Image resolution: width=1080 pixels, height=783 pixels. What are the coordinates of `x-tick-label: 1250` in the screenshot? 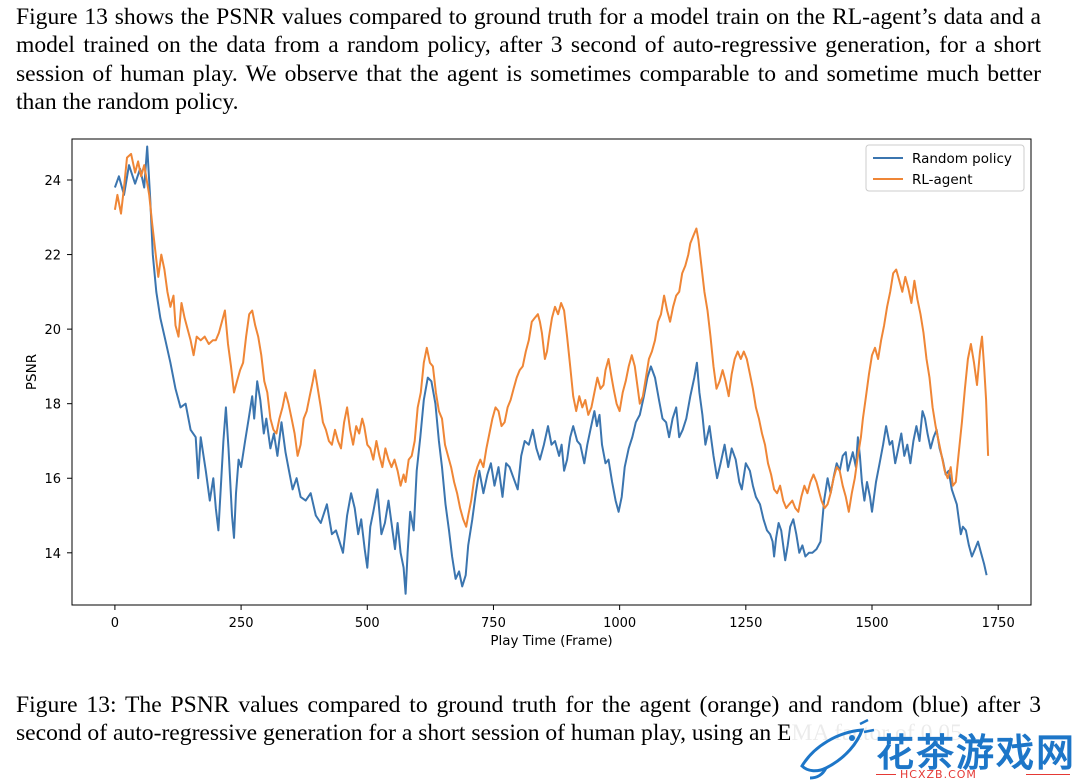 It's located at (745, 623).